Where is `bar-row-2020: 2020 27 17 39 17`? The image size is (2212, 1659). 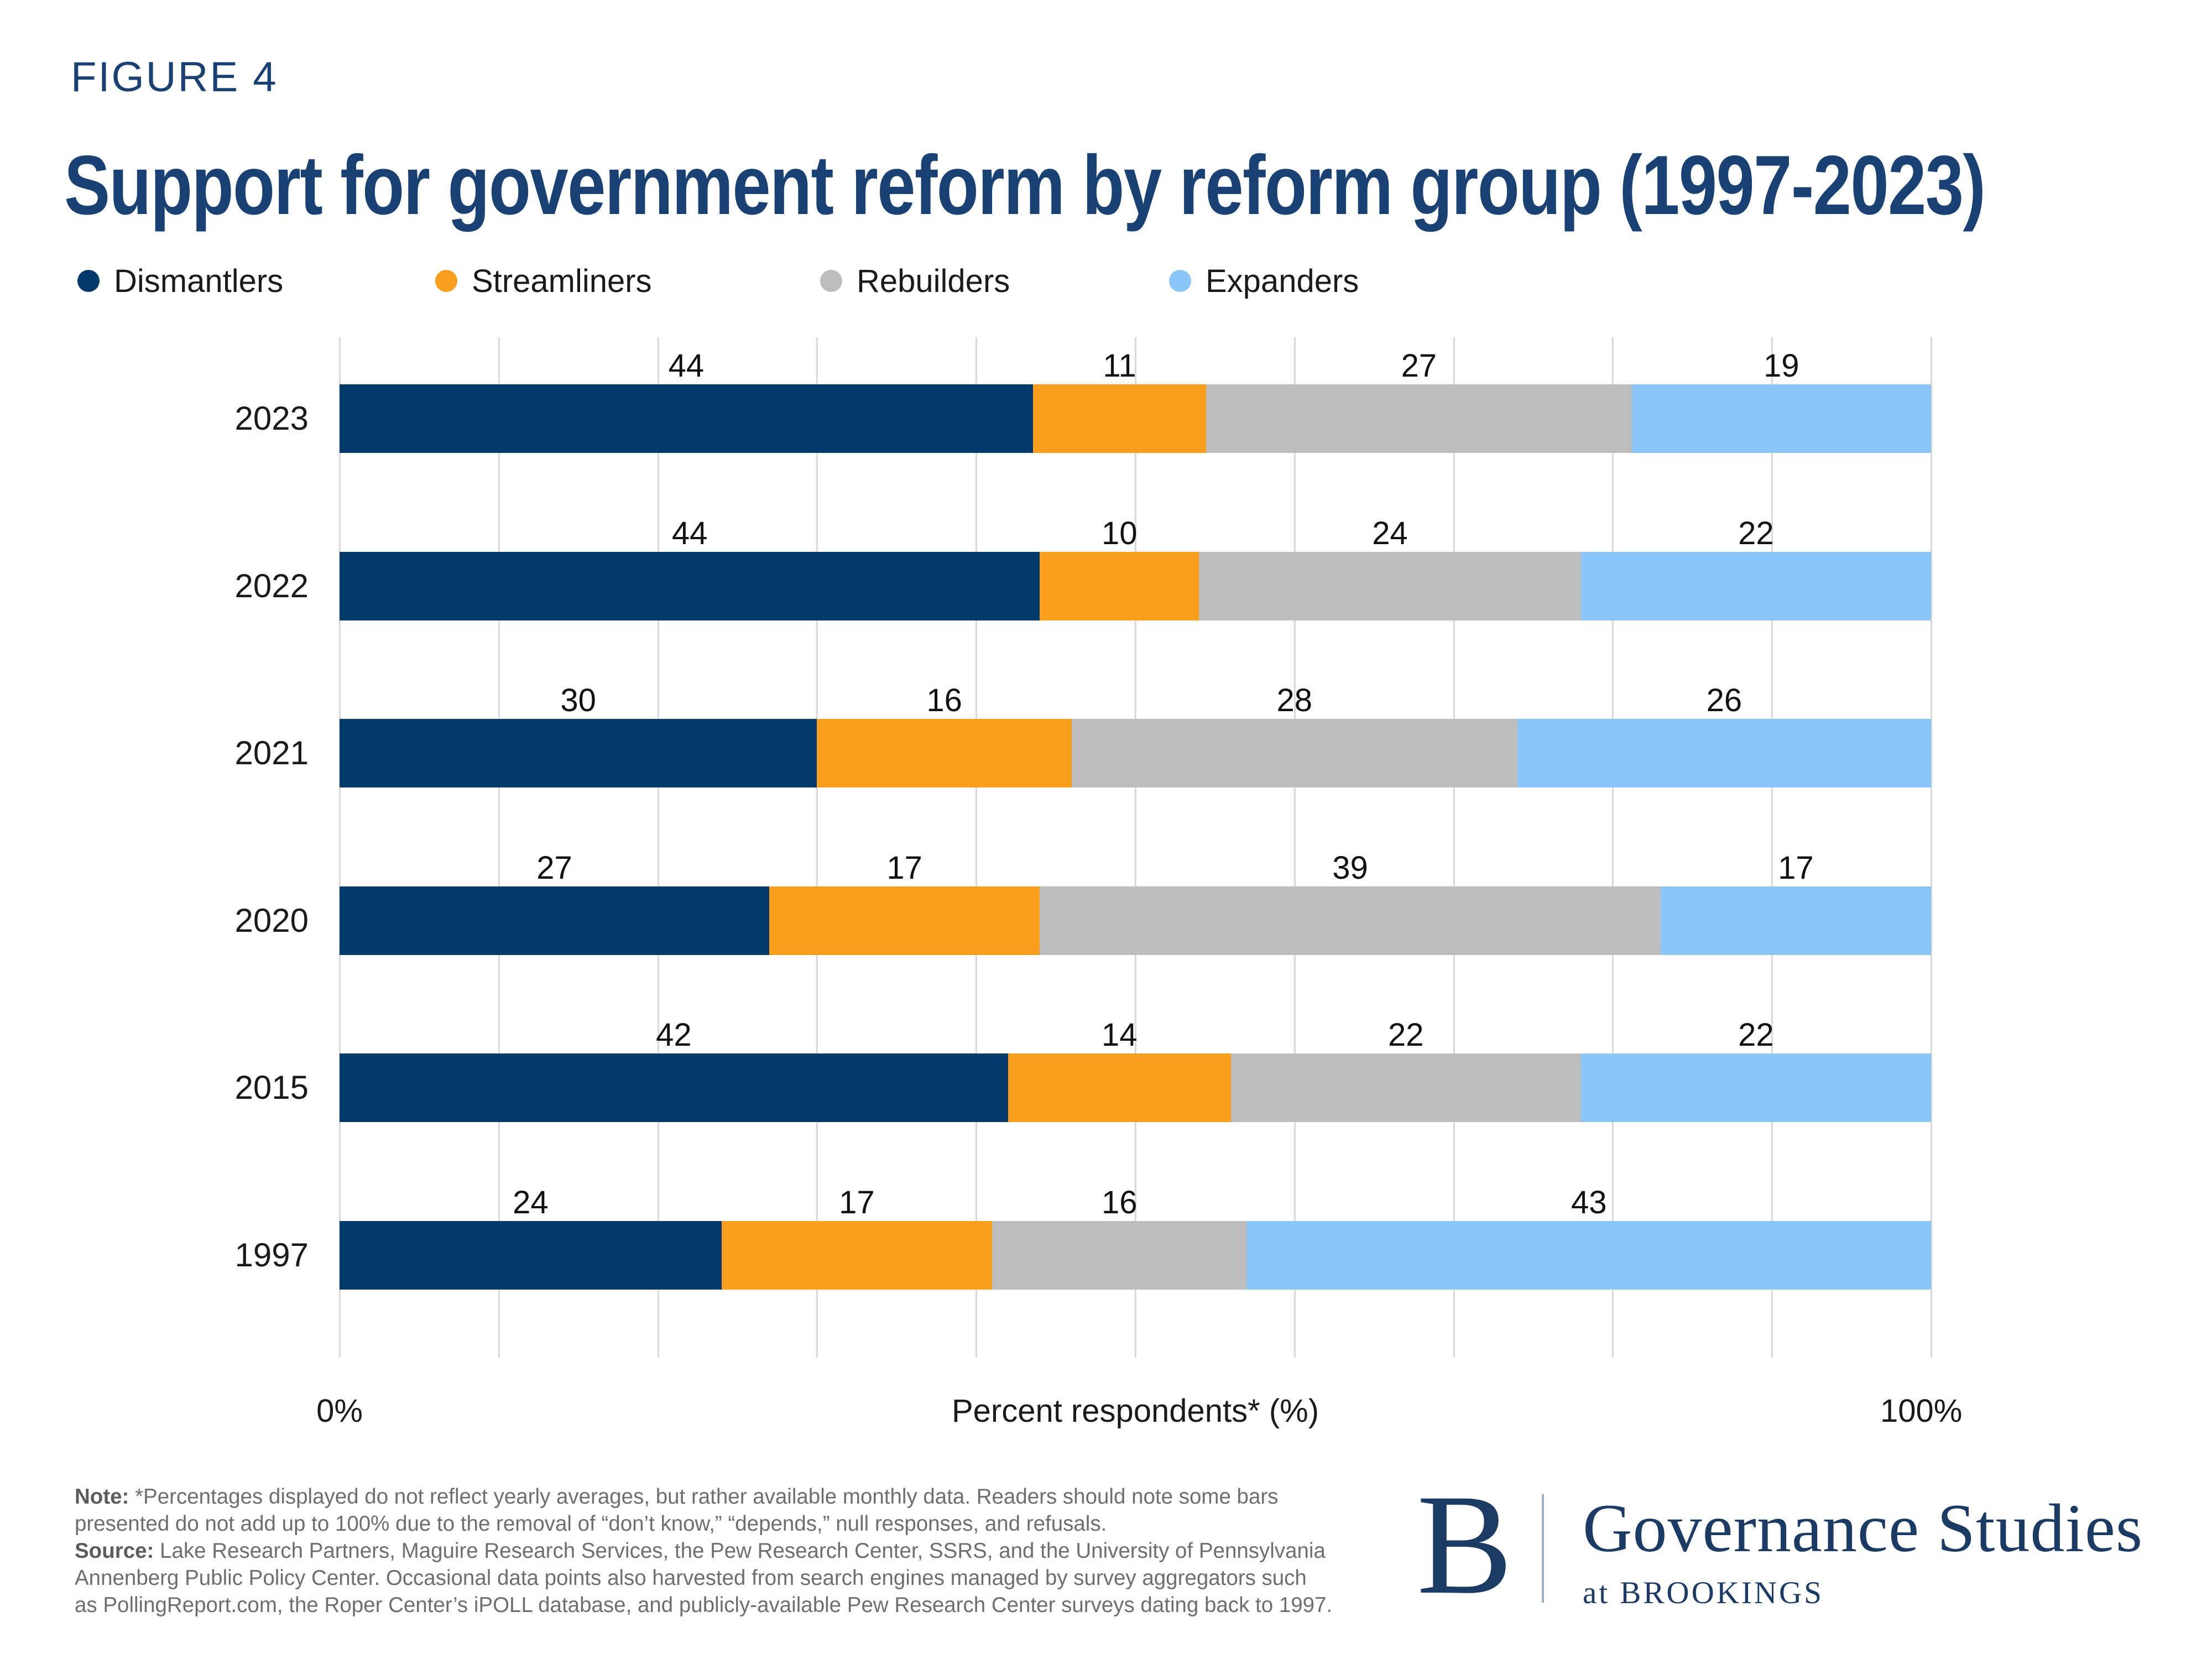 bar-row-2020: 2020 27 17 39 17 is located at coordinates (1083, 923).